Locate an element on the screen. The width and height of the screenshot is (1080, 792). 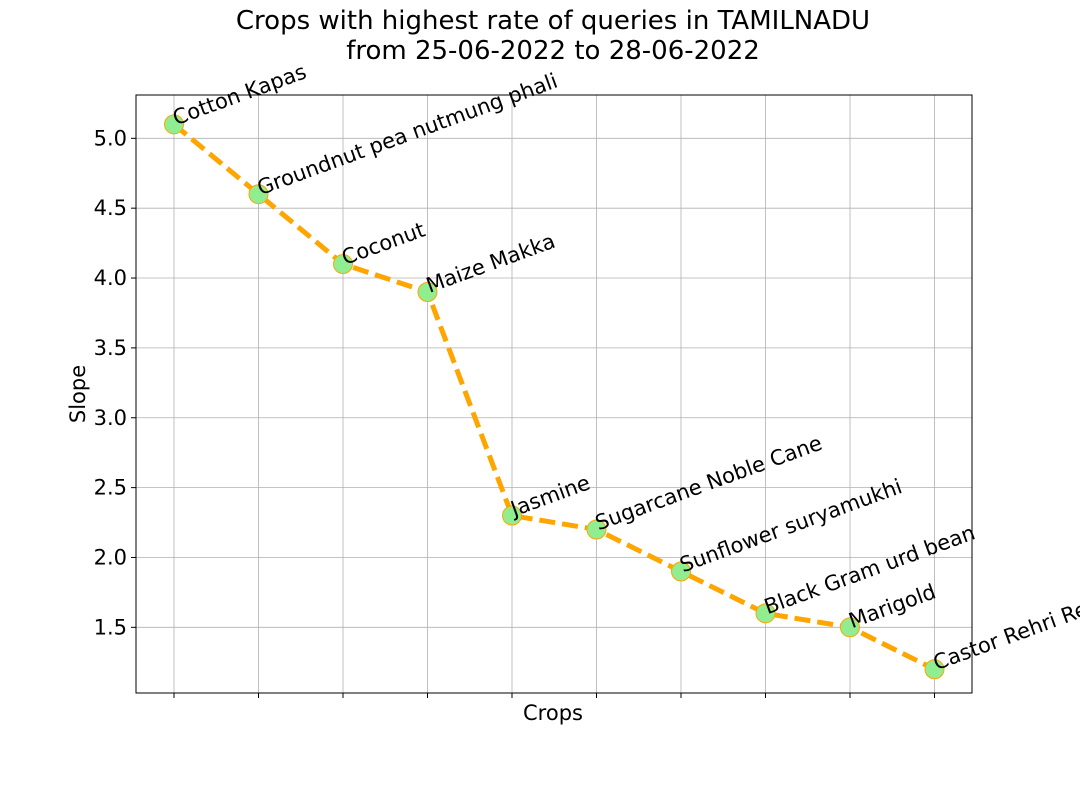
data-point-label: Jasmine is located at coordinates (550, 495).